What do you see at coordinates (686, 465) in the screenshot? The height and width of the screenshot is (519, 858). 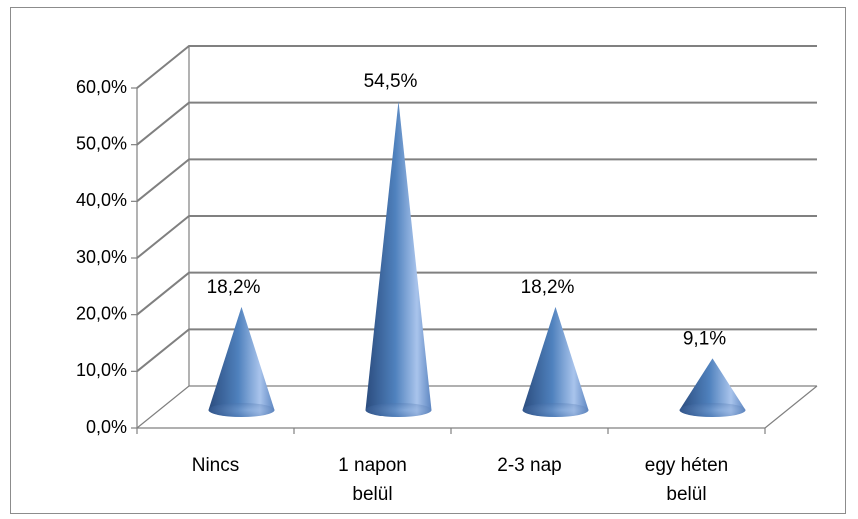 I see `x-tick-label: egy héten` at bounding box center [686, 465].